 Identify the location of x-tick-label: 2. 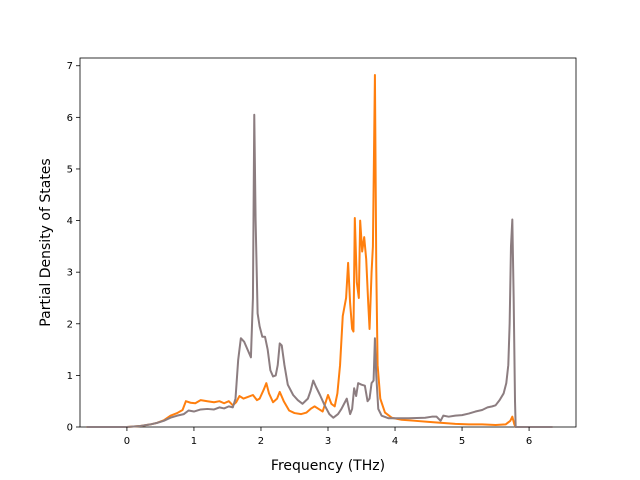
(261, 441).